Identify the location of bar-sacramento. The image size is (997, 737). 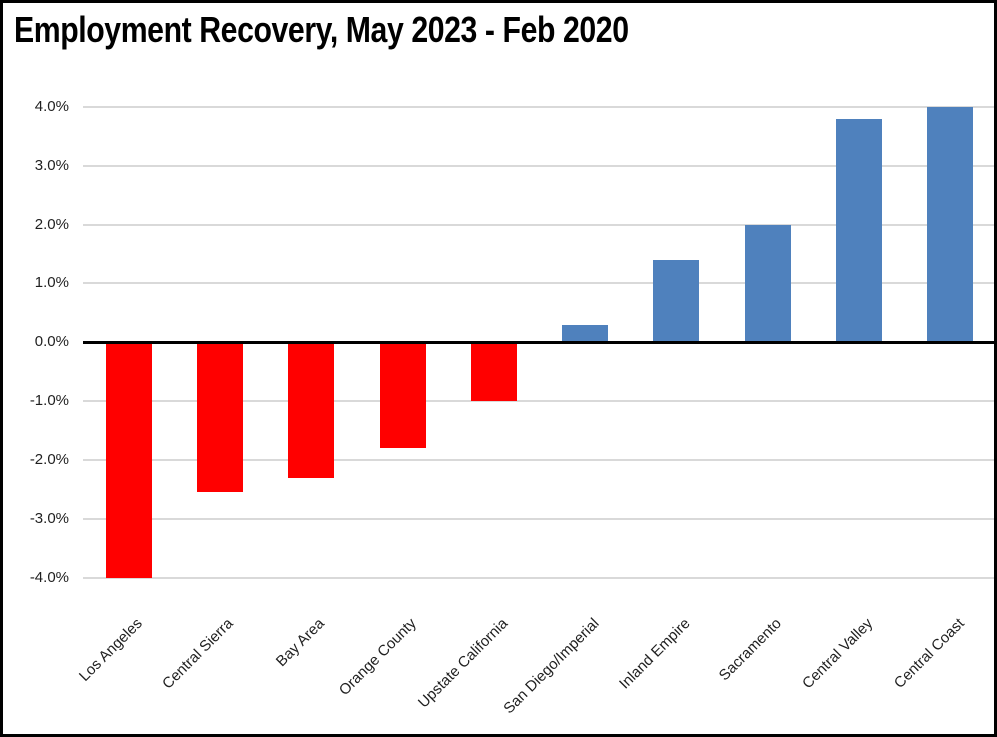
(767, 283).